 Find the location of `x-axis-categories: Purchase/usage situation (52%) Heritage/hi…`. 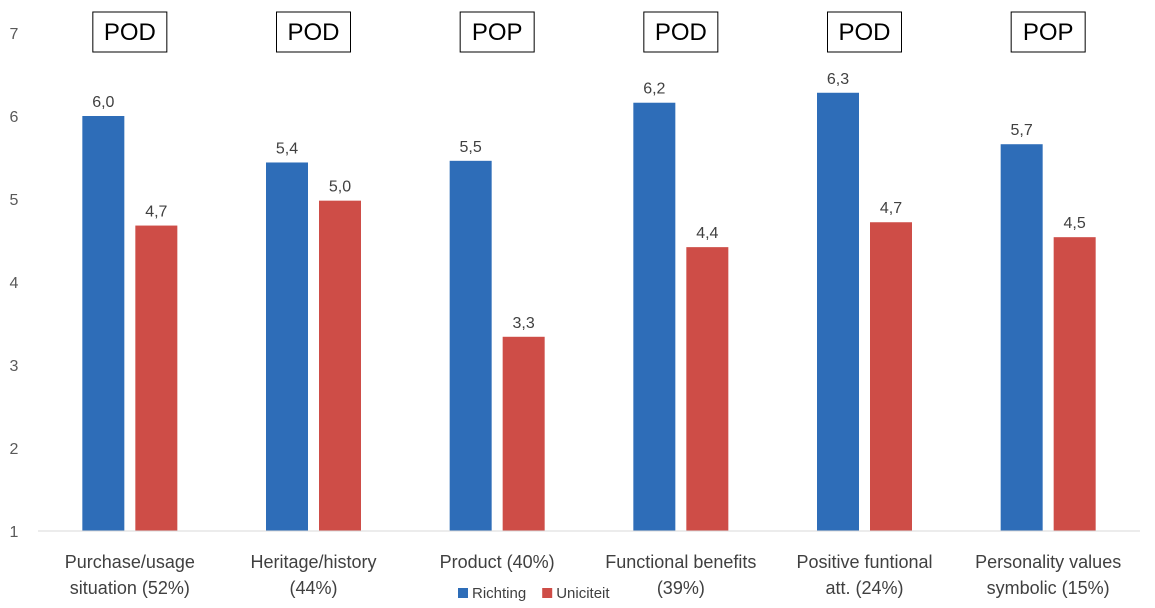

x-axis-categories: Purchase/usage situation (52%) Heritage/hi… is located at coordinates (593, 575).